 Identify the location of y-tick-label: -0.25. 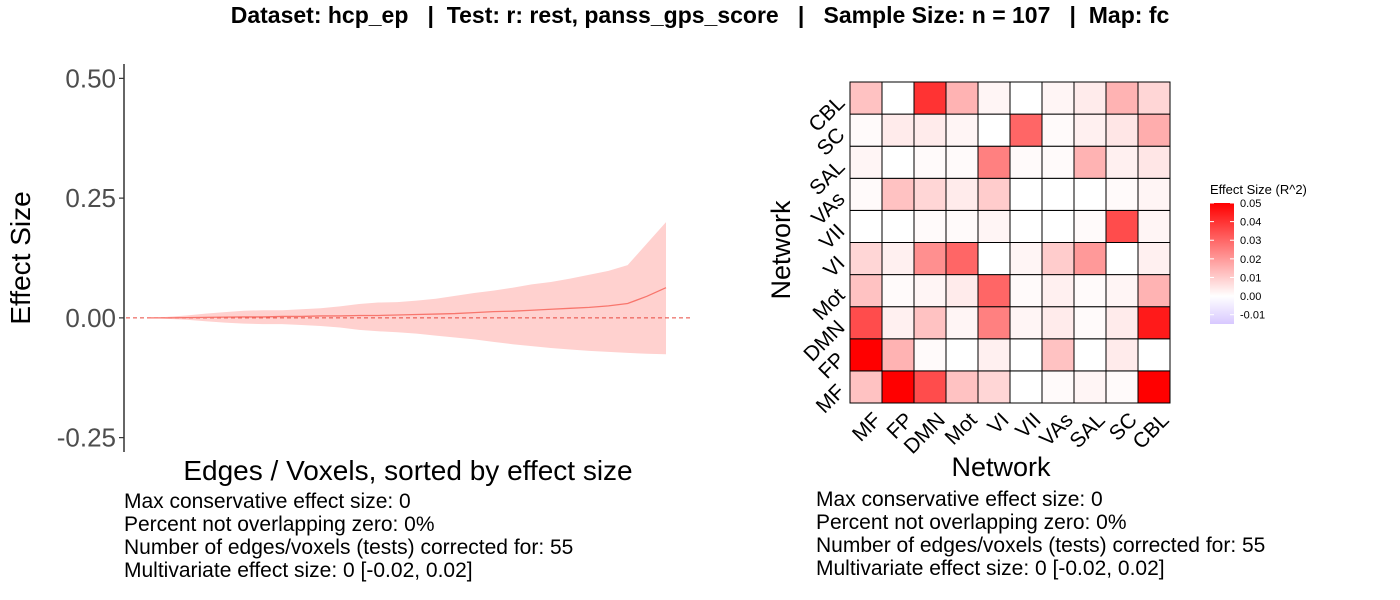
(86, 438).